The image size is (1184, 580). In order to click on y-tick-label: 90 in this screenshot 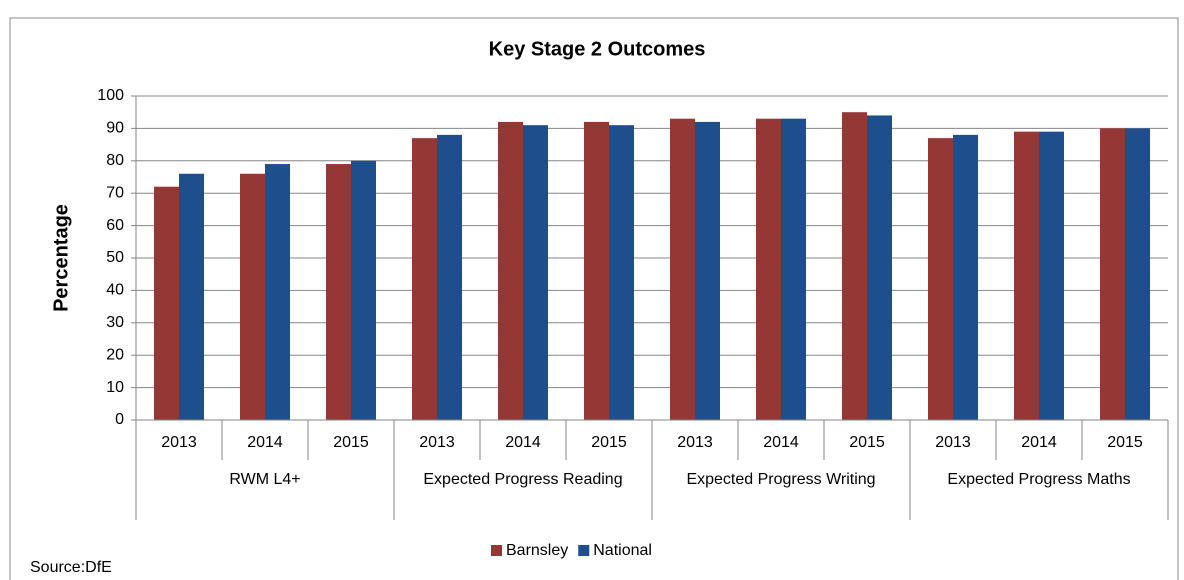, I will do `click(115, 128)`.